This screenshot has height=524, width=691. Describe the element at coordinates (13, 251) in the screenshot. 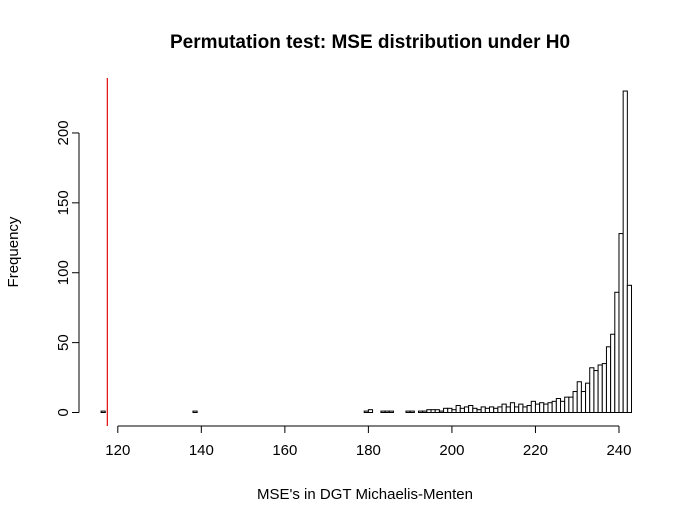

I see `y-axis-label: Frequency` at that location.